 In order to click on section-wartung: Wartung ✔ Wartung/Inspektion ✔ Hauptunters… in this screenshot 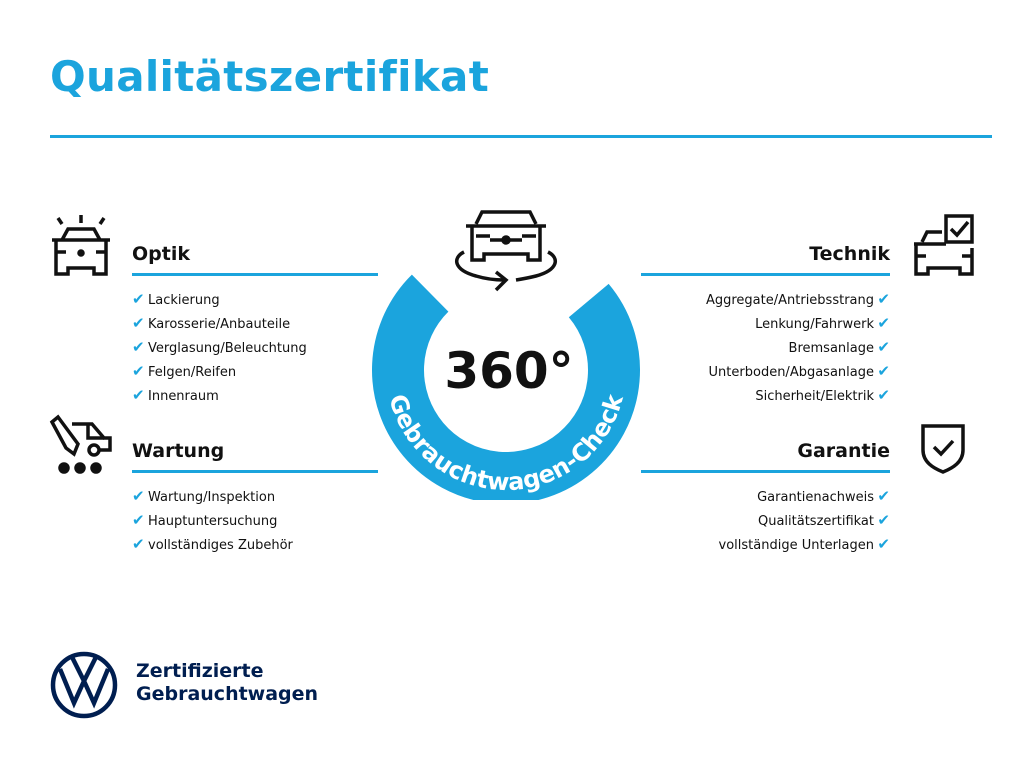, I will do `click(255, 499)`.